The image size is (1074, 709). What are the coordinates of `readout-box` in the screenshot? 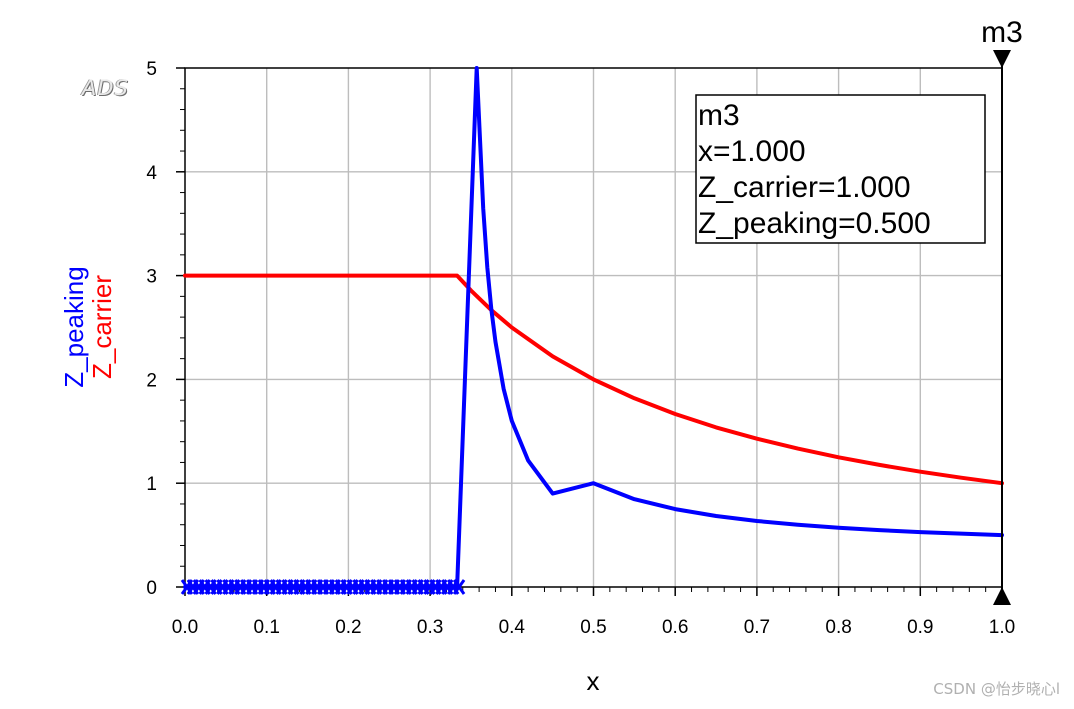 It's located at (840, 169).